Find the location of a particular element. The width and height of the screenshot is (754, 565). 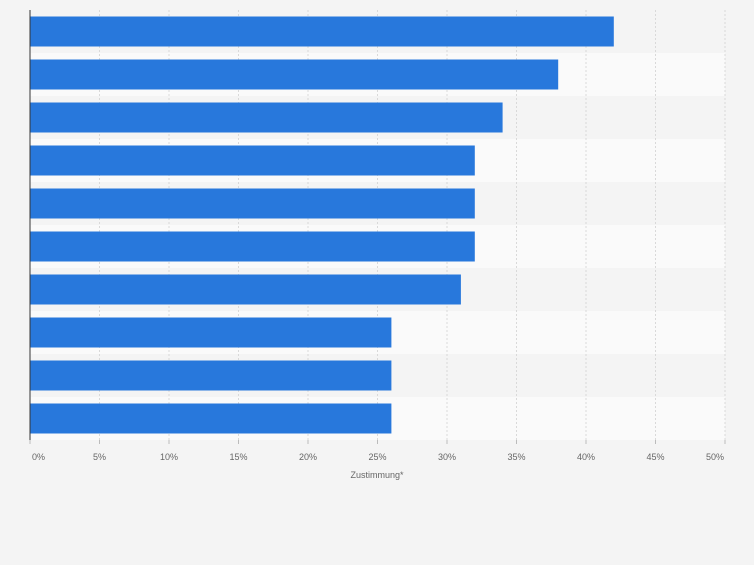

x-tick-label: 35% is located at coordinates (516, 457).